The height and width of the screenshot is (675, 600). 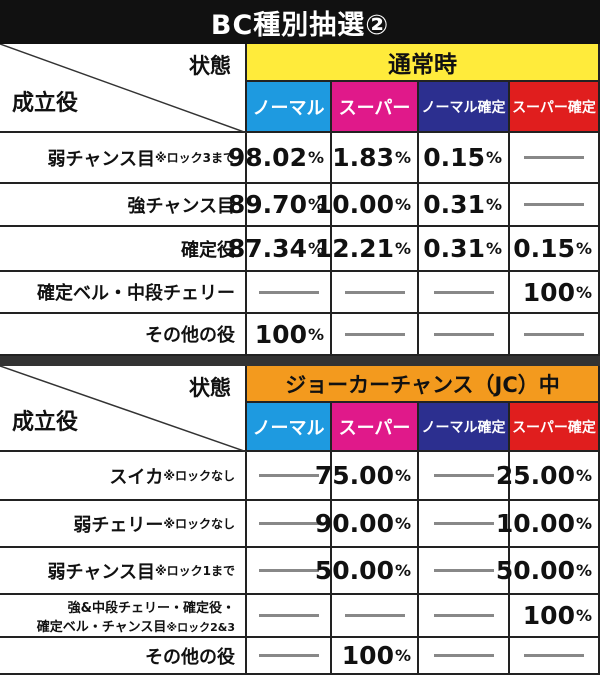 I want to click on value-cell: 25.00%, so click(x=548, y=476).